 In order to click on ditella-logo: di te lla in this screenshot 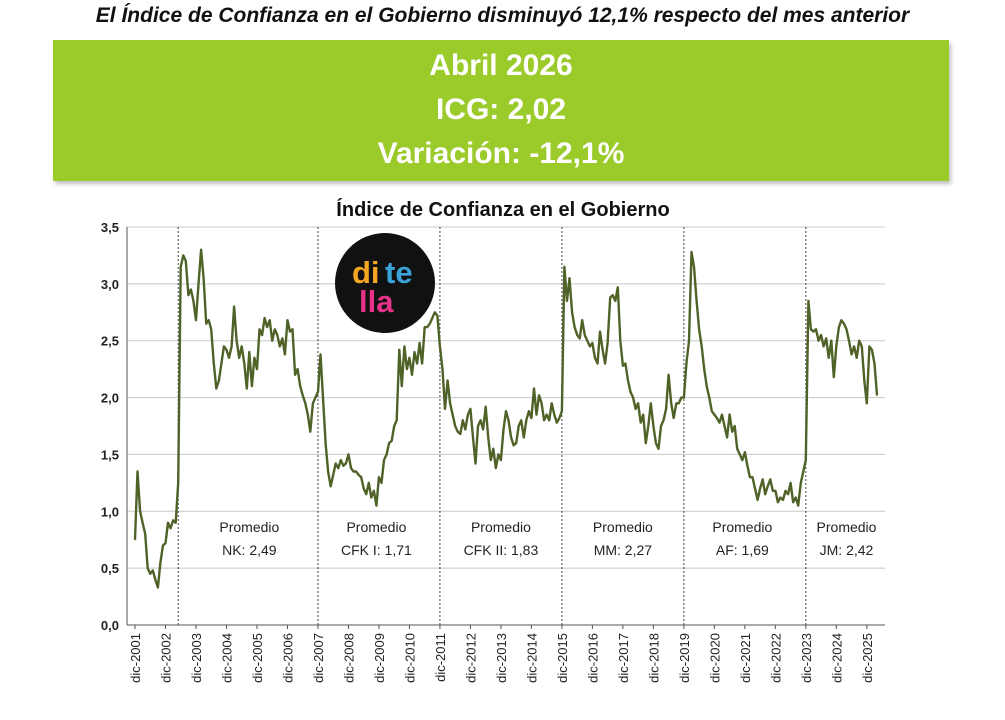, I will do `click(385, 283)`.